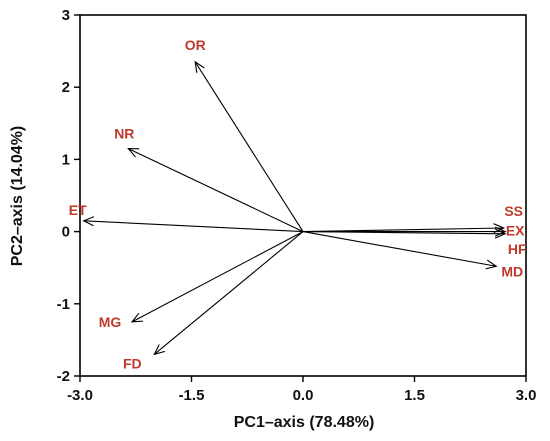  Describe the element at coordinates (110, 322) in the screenshot. I see `vector-label-mg: MG` at that location.